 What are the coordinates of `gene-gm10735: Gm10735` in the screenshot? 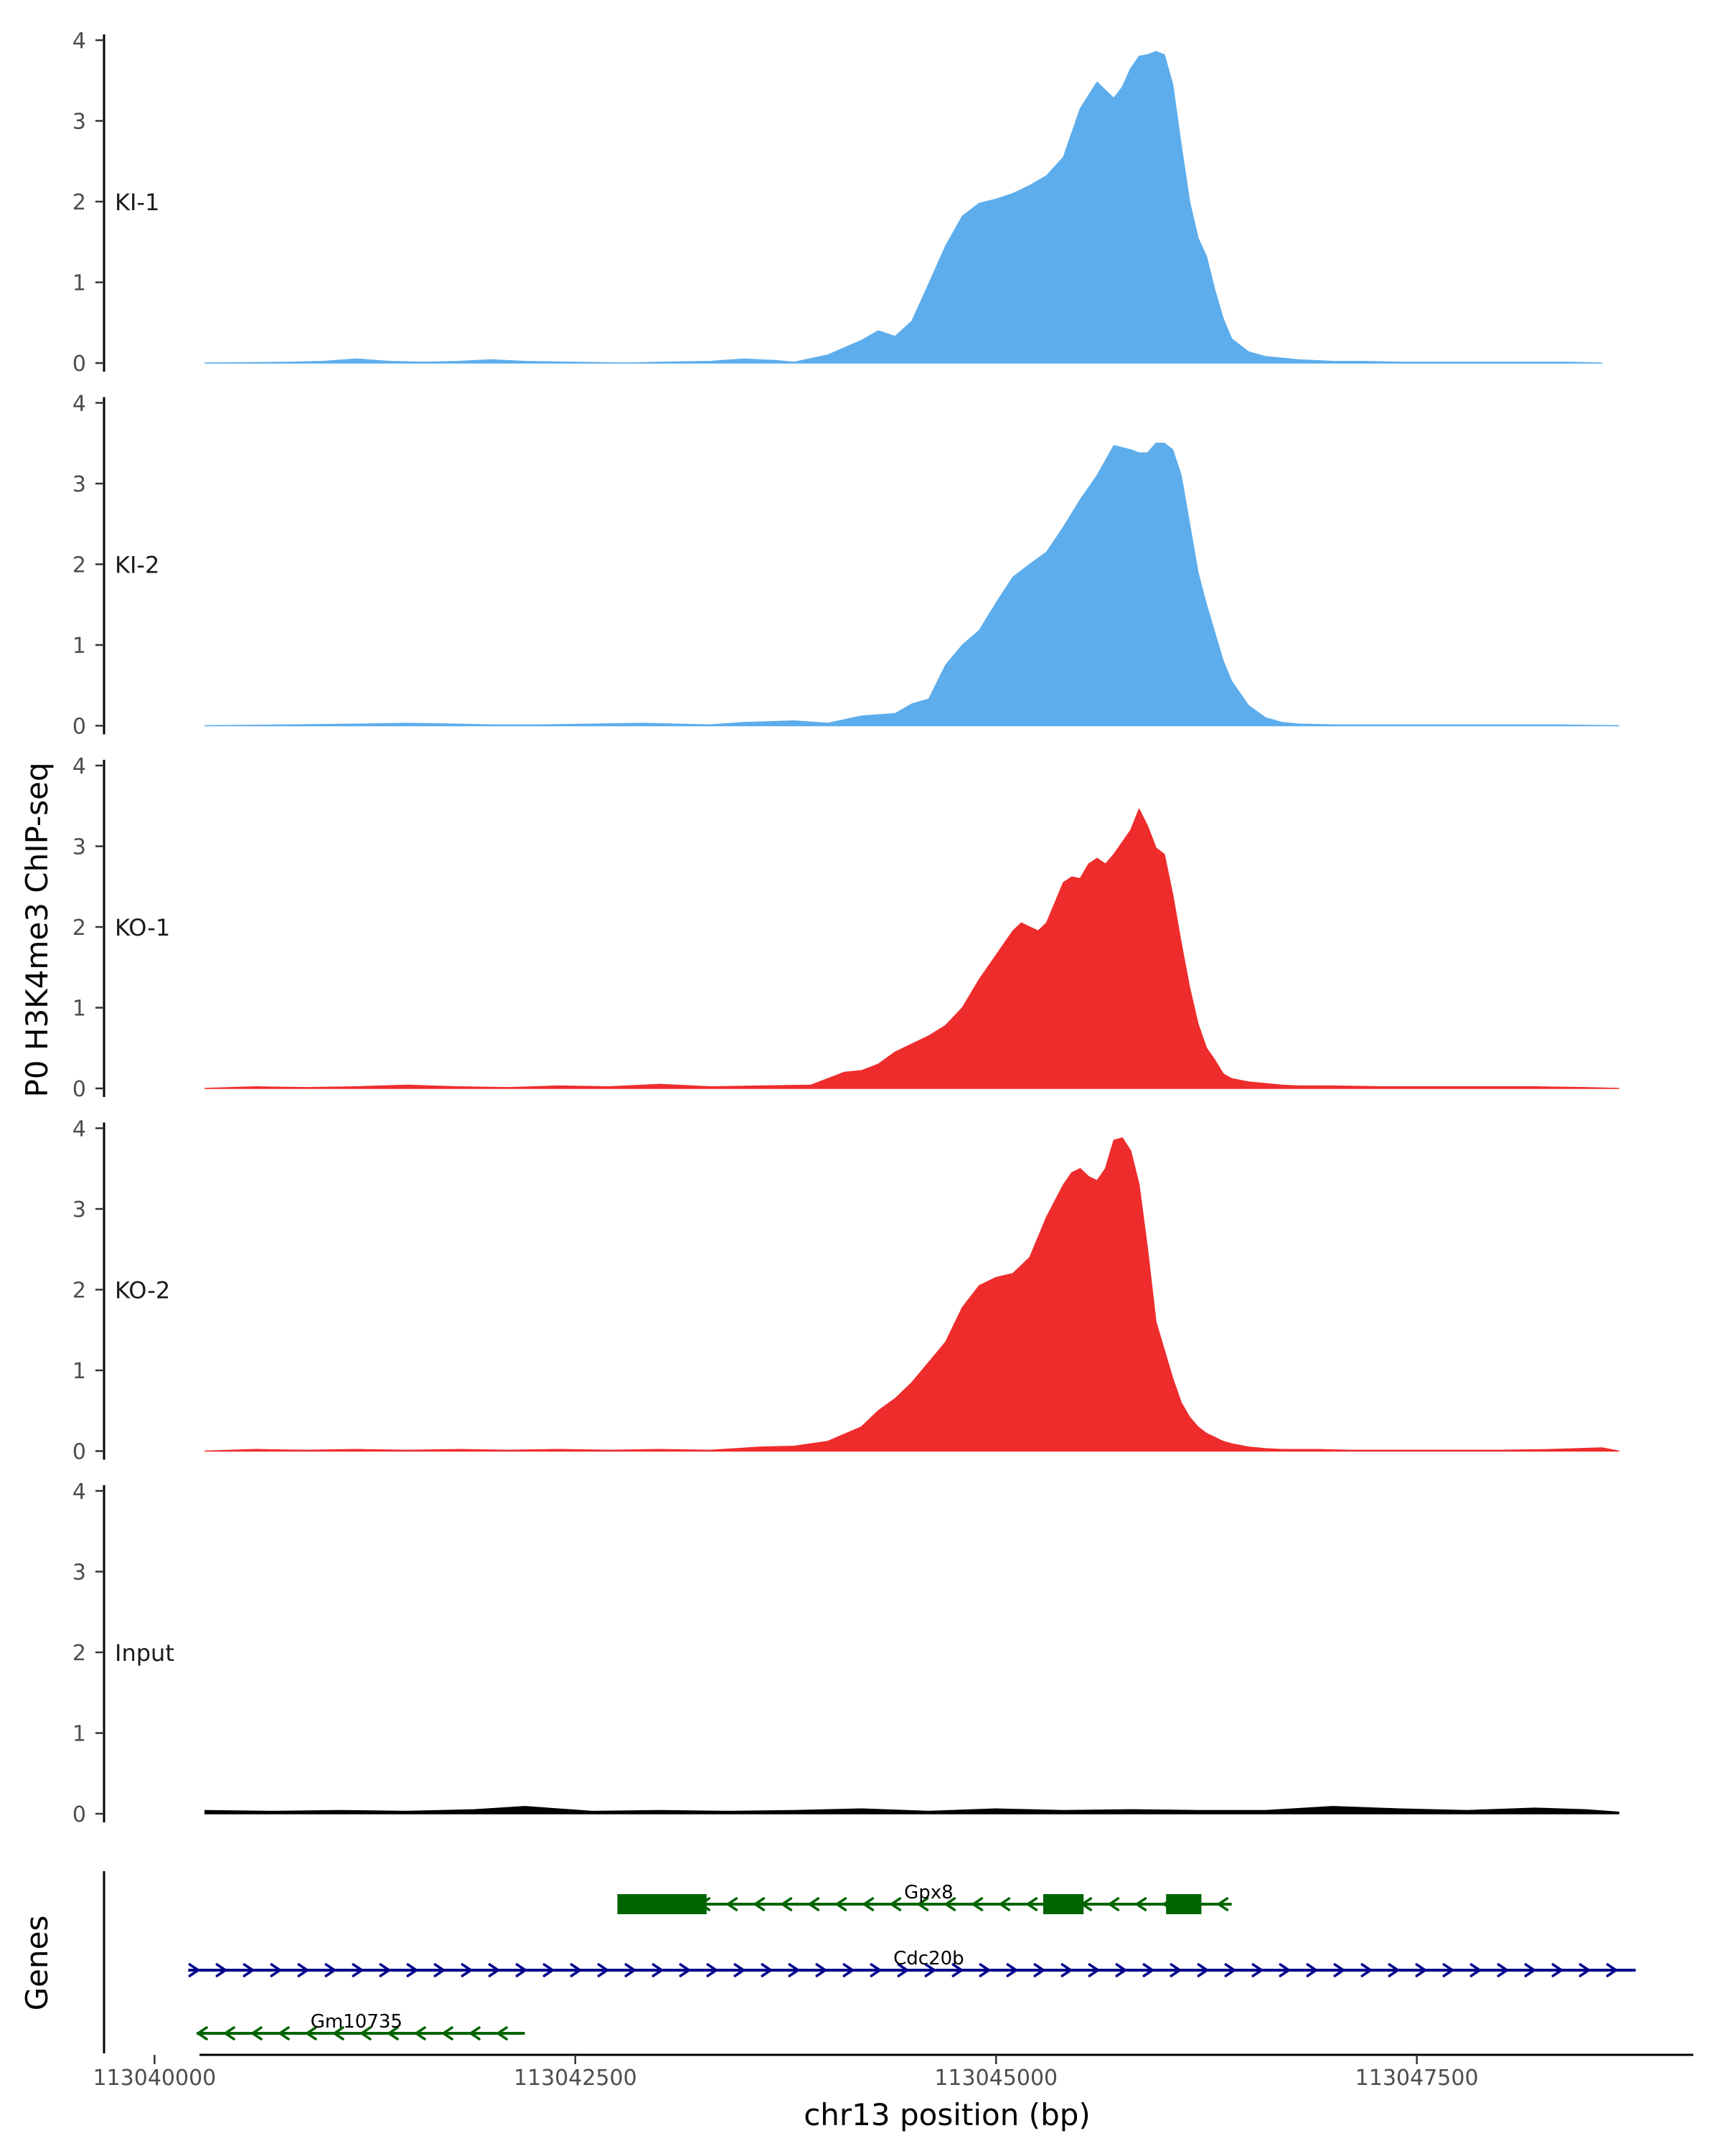 It's located at (361, 2026).